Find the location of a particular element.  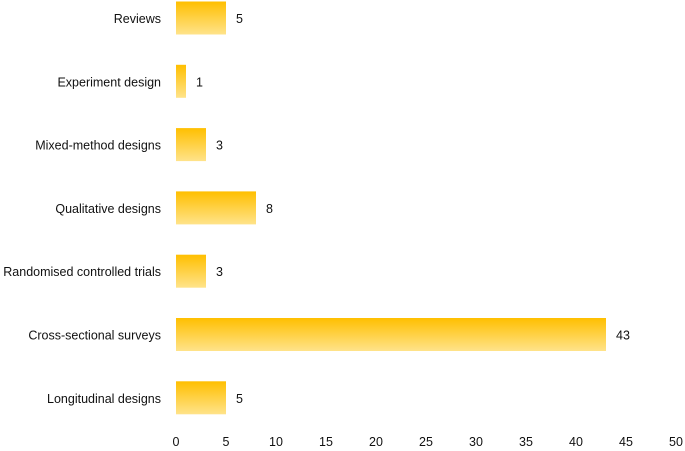

x-tick-label: 50 is located at coordinates (676, 442).